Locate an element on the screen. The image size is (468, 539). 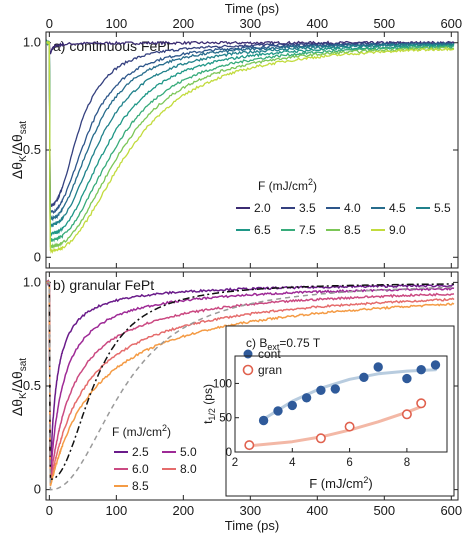
panel-b-xtick-label: 200 is located at coordinates (183, 510).